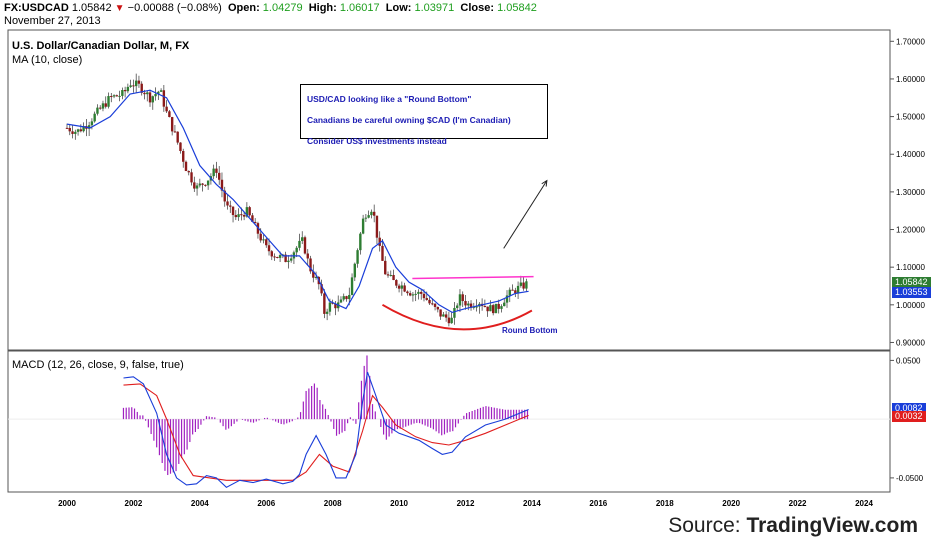 The width and height of the screenshot is (932, 550). I want to click on open-value: 1.04279, so click(282, 8).